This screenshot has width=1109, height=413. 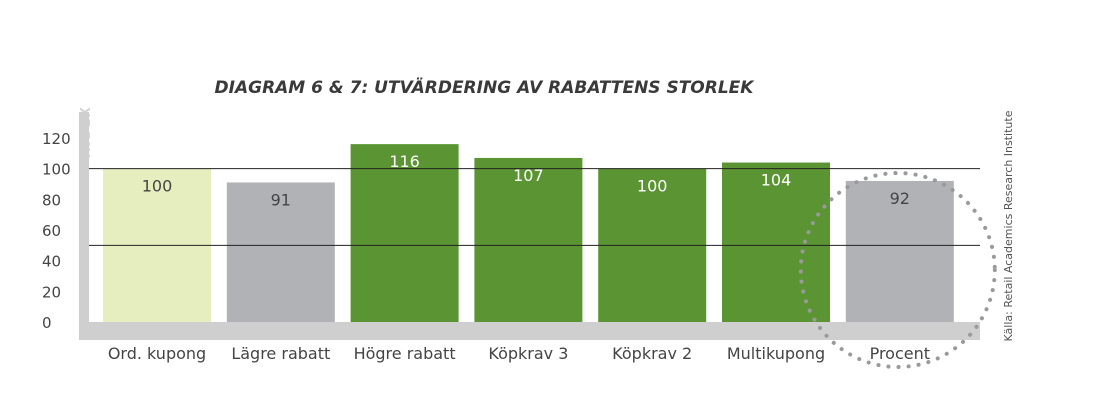 What do you see at coordinates (51, 200) in the screenshot?
I see `y-tick-label: 80` at bounding box center [51, 200].